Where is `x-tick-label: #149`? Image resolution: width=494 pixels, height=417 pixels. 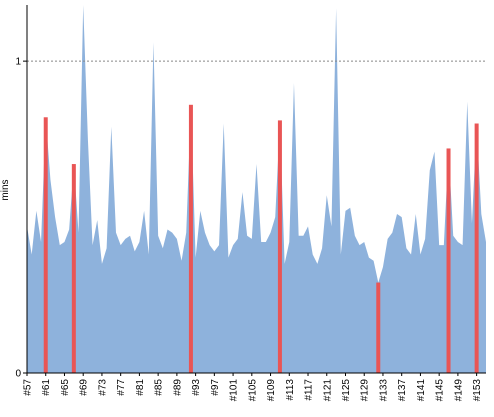 x-tick-label: #149 is located at coordinates (458, 390).